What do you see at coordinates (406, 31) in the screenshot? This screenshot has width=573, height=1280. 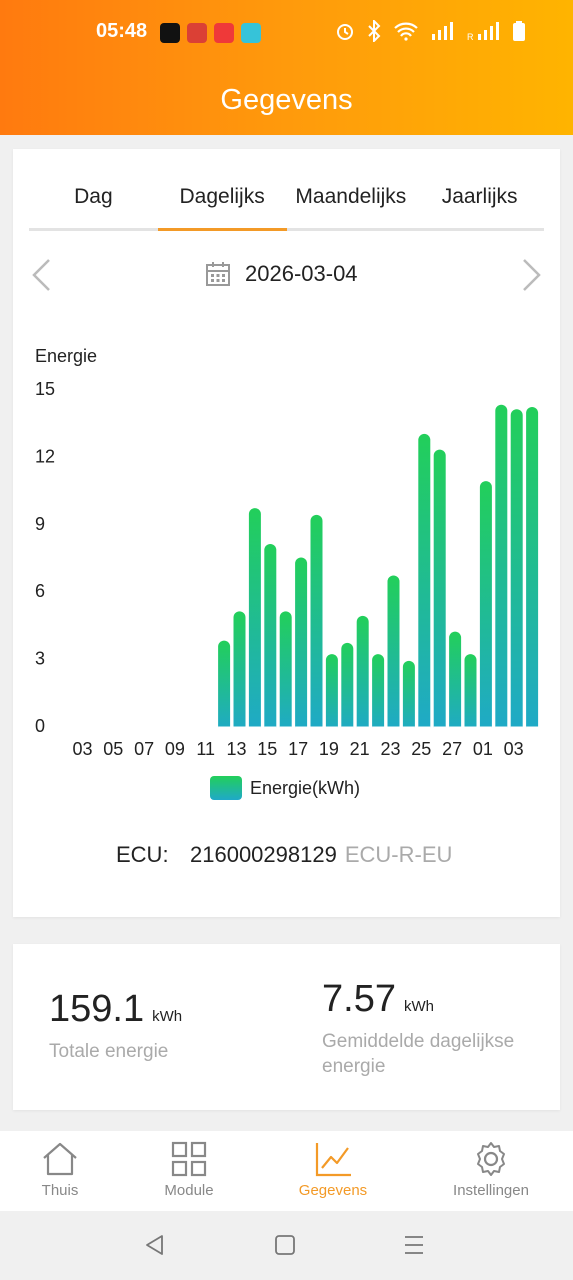 I see `wifi-icon` at bounding box center [406, 31].